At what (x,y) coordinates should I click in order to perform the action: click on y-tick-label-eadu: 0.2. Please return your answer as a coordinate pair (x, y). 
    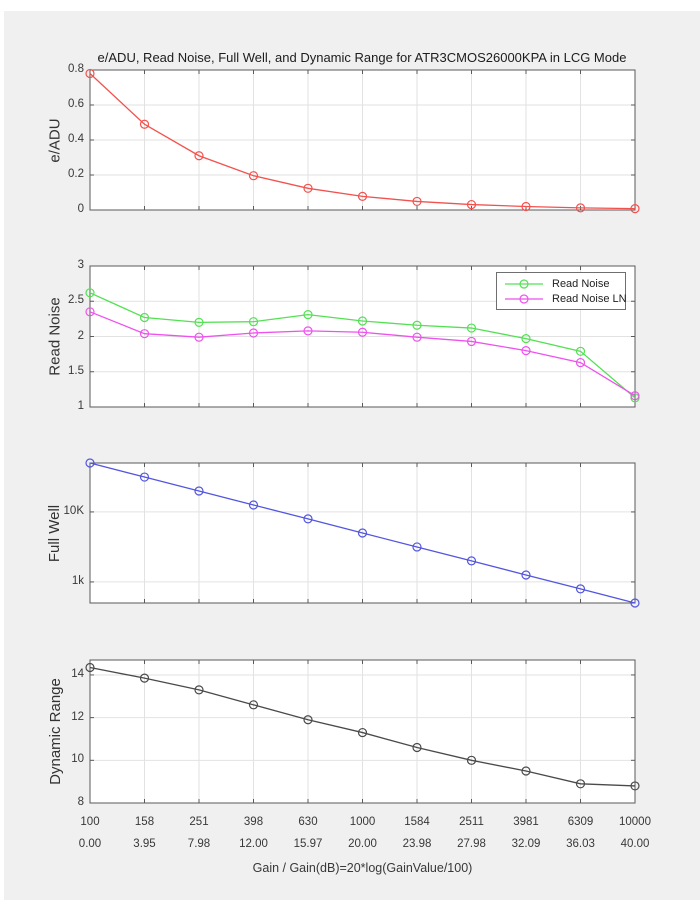
    Looking at the image, I should click on (76, 174).